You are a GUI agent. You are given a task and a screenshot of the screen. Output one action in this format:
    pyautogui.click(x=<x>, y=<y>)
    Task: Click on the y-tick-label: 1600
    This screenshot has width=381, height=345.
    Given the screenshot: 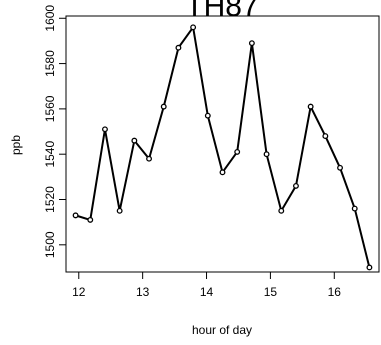 What is the action you would take?
    pyautogui.click(x=50, y=18)
    